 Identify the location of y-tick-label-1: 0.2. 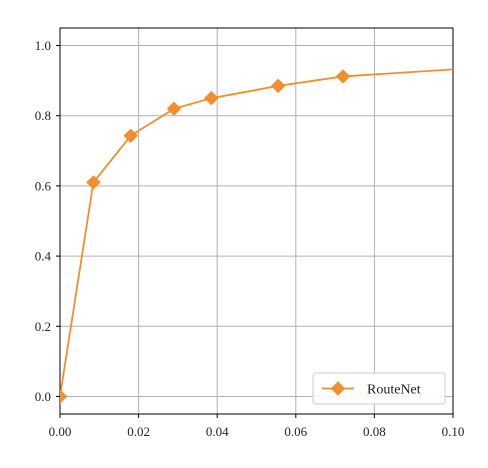
(43, 326).